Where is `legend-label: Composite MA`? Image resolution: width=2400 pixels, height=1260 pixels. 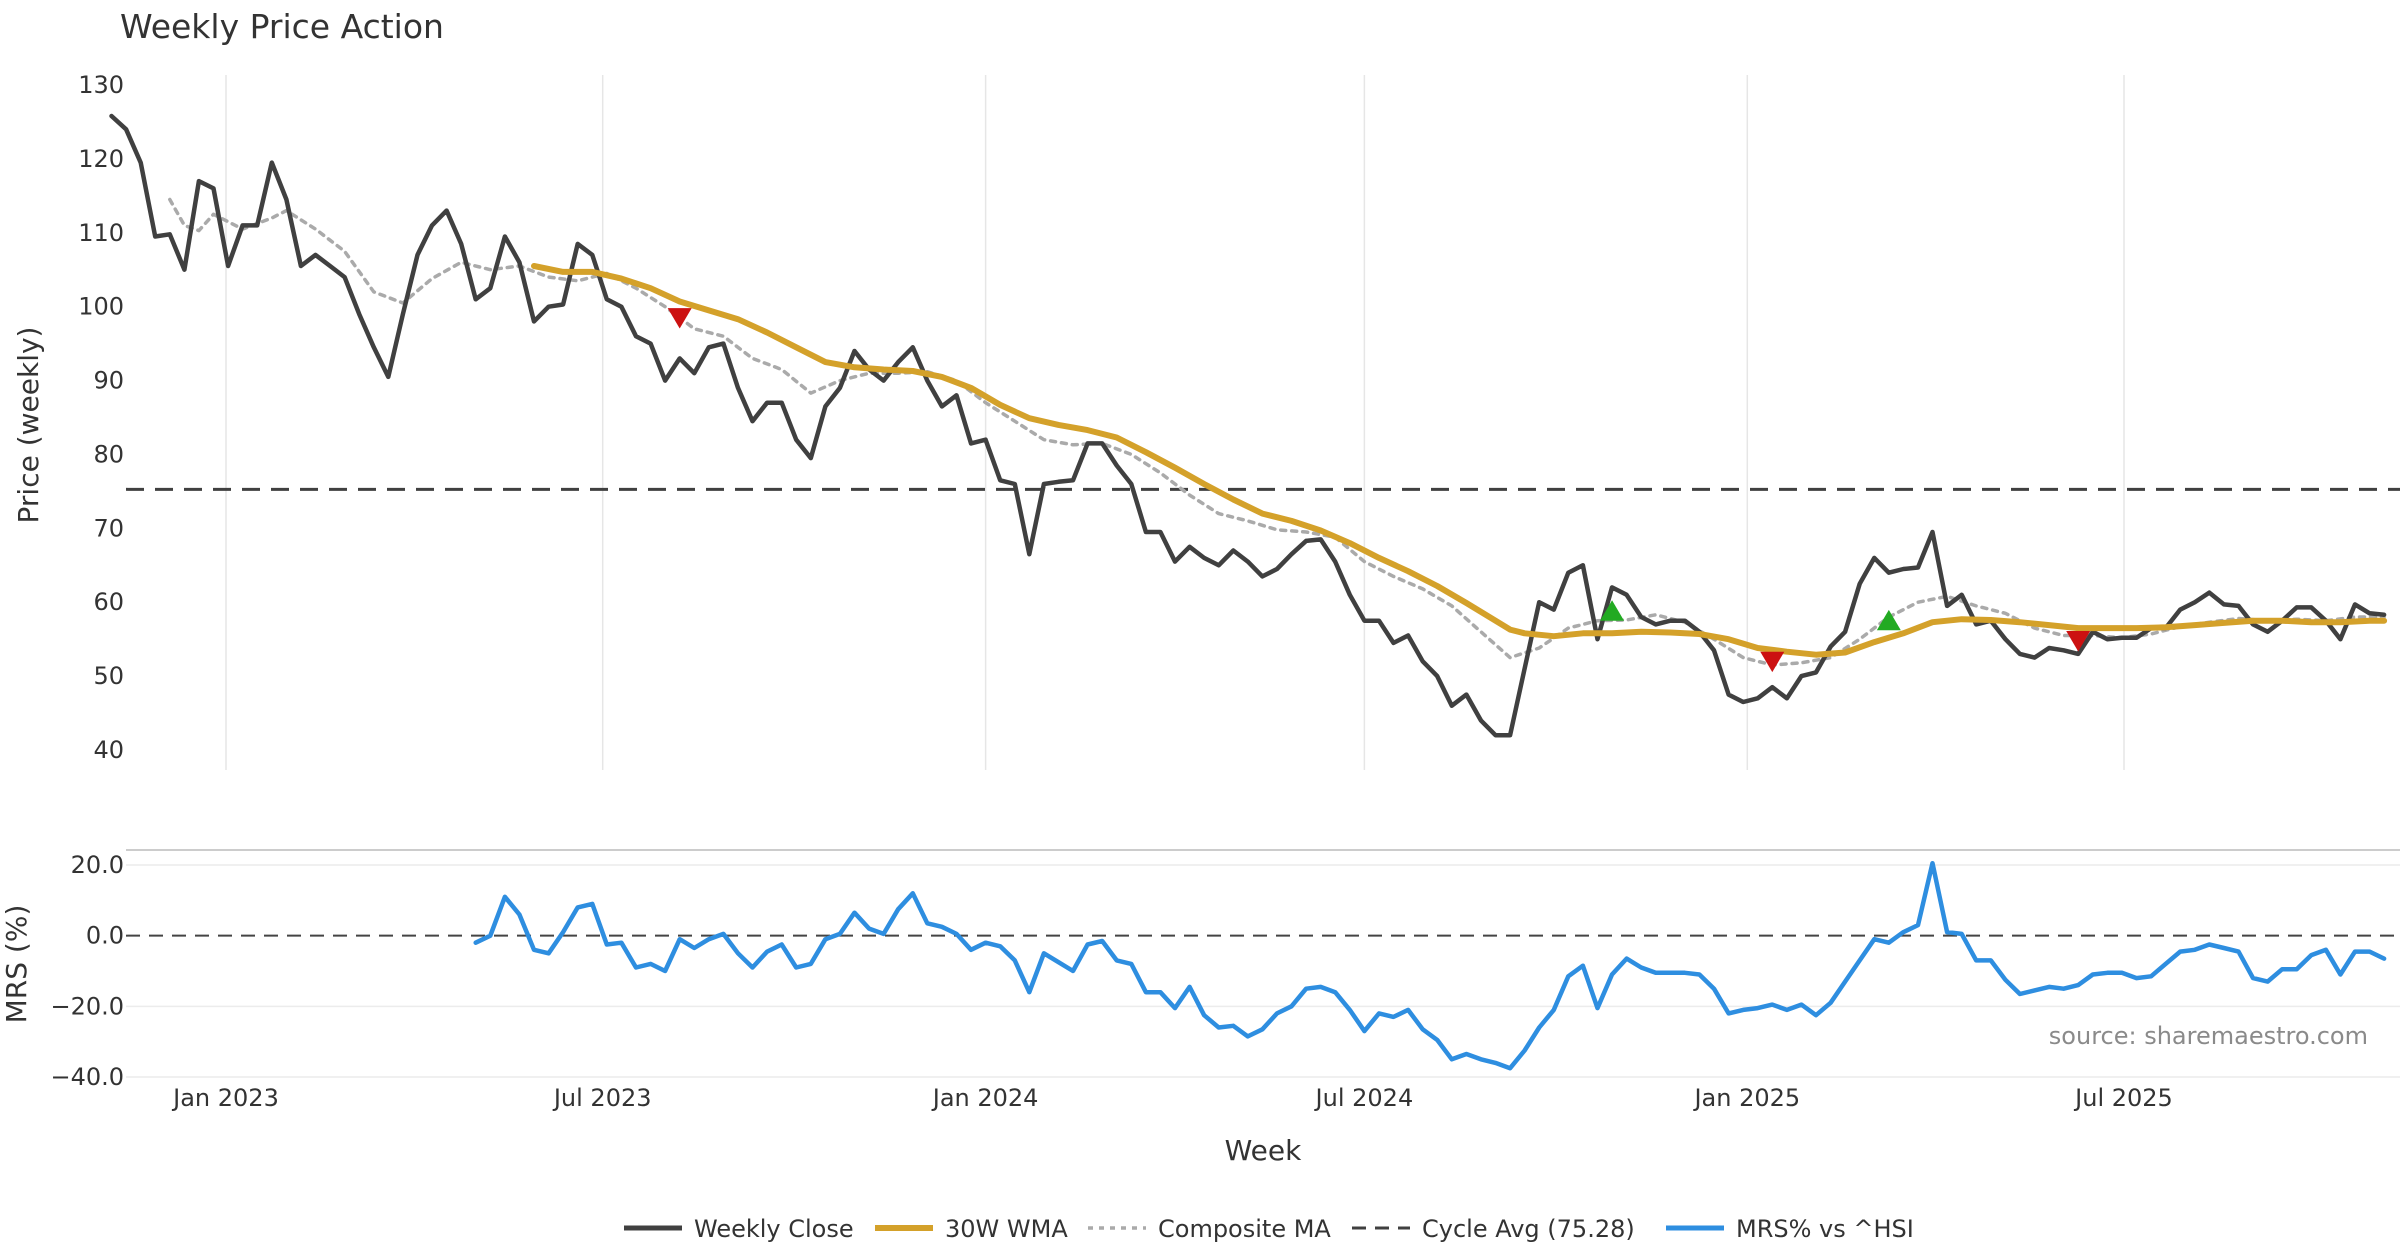 legend-label: Composite MA is located at coordinates (1244, 1229).